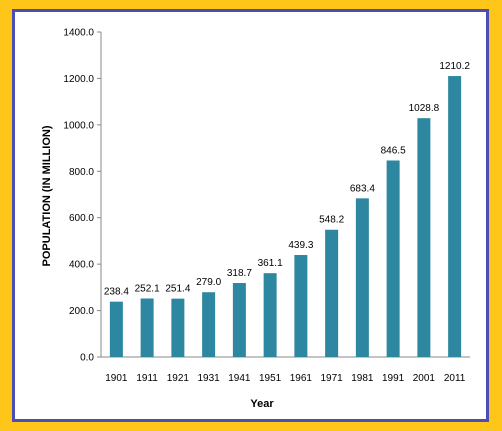 This screenshot has height=431, width=502. Describe the element at coordinates (454, 66) in the screenshot. I see `data-label-2011: 1210.2` at that location.